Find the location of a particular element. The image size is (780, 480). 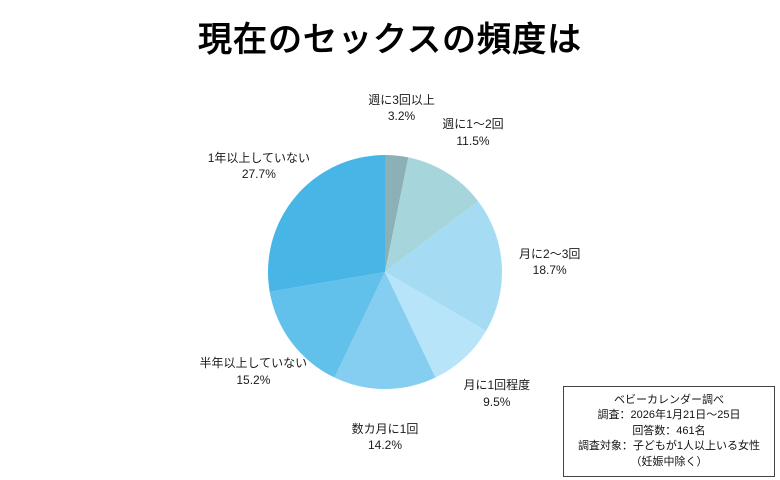

note-line-count: 回答数：461名 is located at coordinates (669, 430).